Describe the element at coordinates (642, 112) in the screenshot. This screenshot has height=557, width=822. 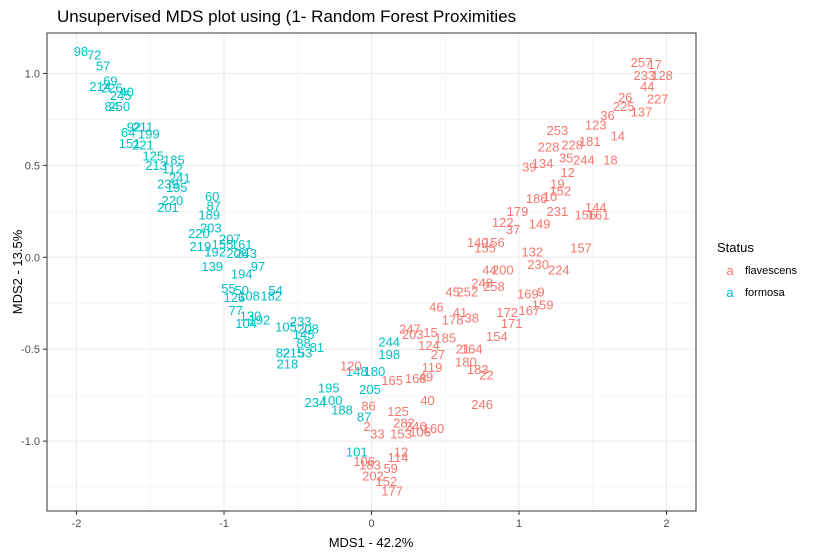
I see `point-label-flavescens: 137` at that location.